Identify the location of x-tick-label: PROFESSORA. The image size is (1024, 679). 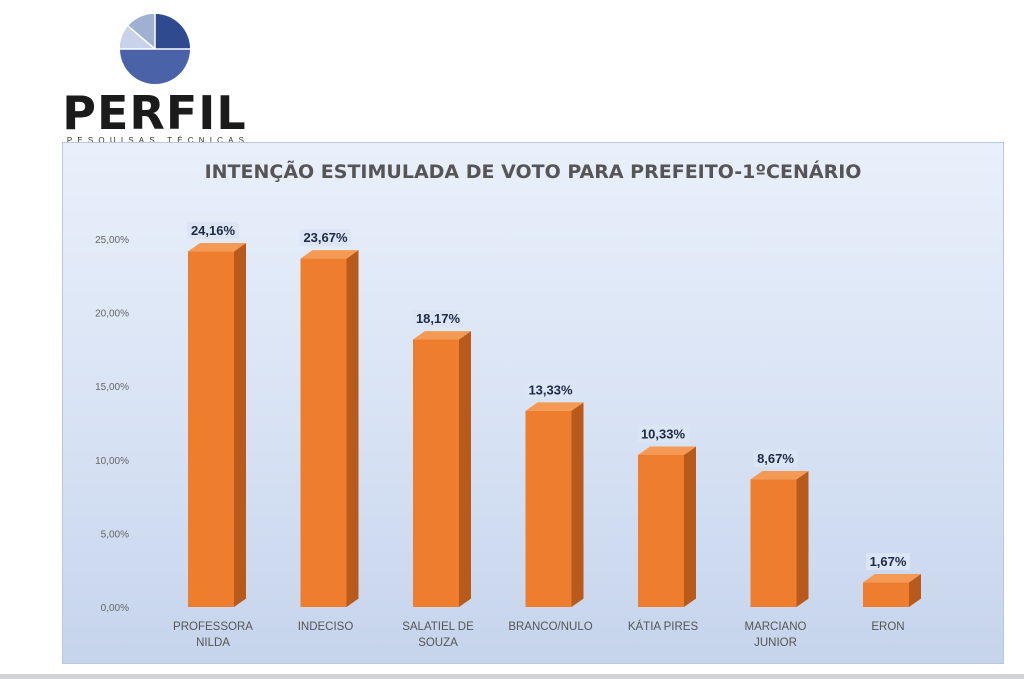
(213, 627).